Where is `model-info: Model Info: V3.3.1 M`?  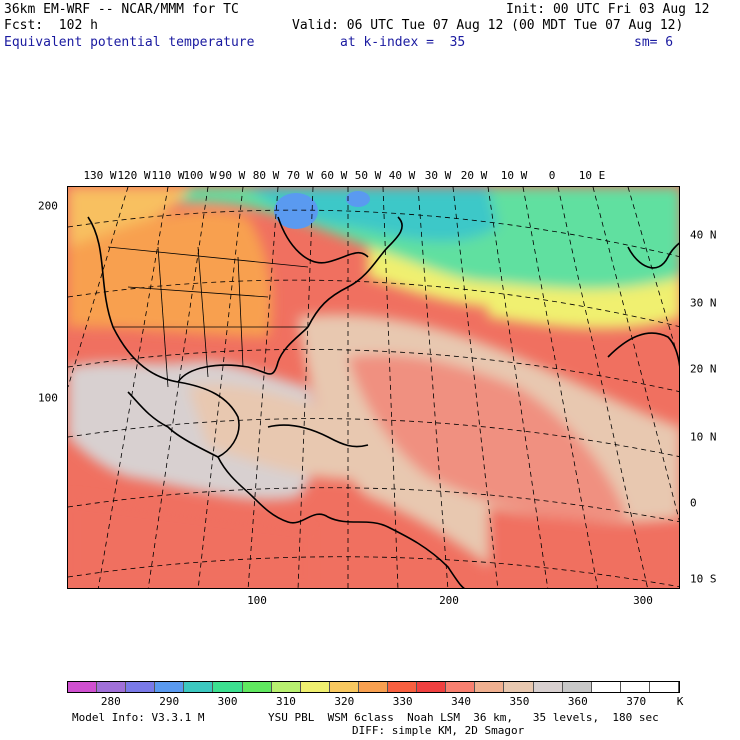
model-info: Model Info: V3.3.1 M is located at coordinates (138, 717).